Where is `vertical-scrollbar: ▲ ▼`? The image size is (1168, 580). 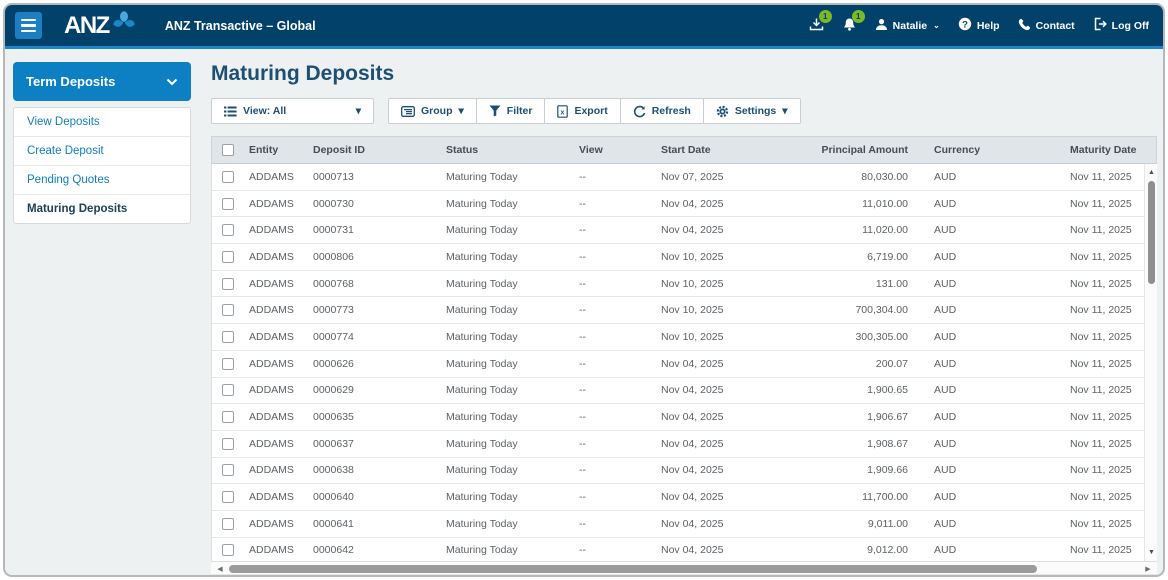
vertical-scrollbar: ▲ ▼ is located at coordinates (1150, 362).